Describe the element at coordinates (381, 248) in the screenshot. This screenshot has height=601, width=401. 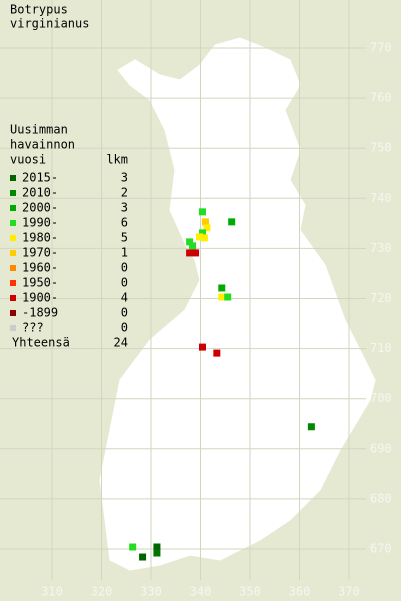
I see `y-tick-label: 730` at that location.